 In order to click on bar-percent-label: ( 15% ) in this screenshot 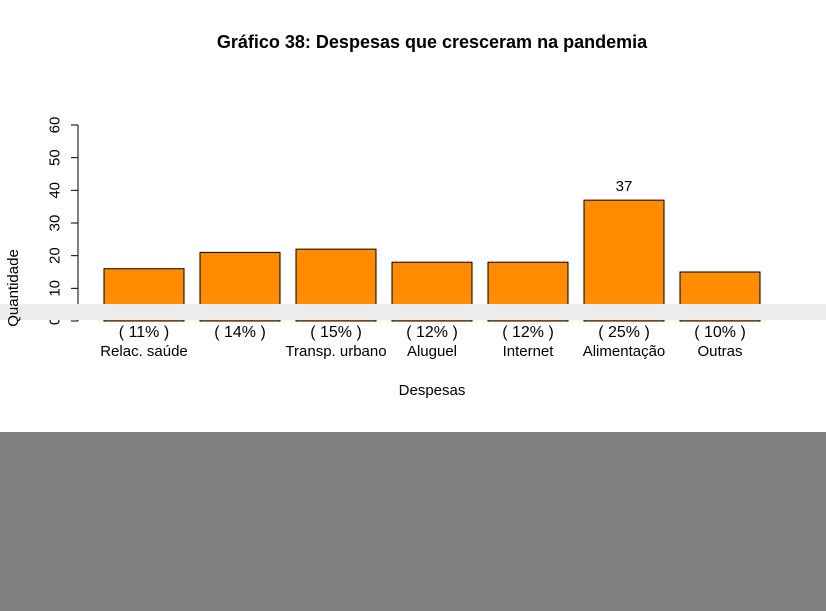, I will do `click(336, 332)`.